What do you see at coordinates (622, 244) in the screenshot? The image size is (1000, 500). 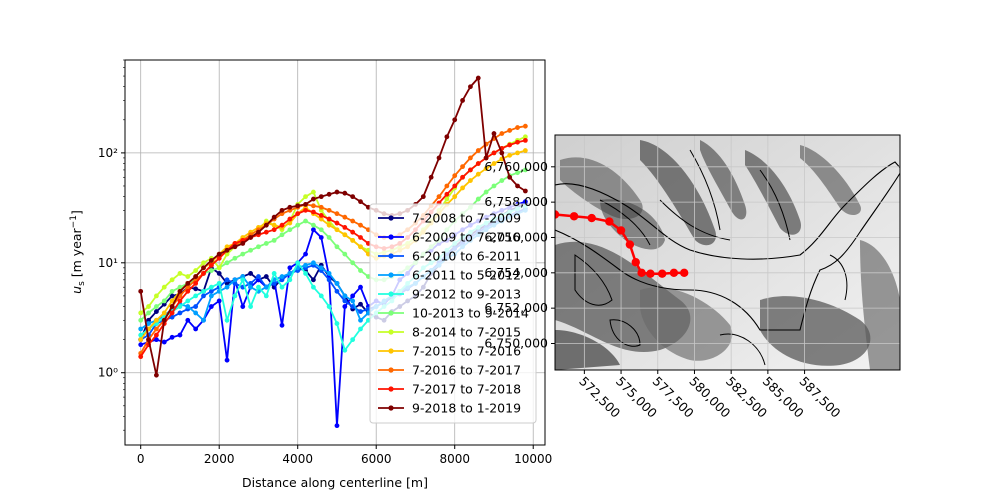 I see `centerline` at bounding box center [622, 244].